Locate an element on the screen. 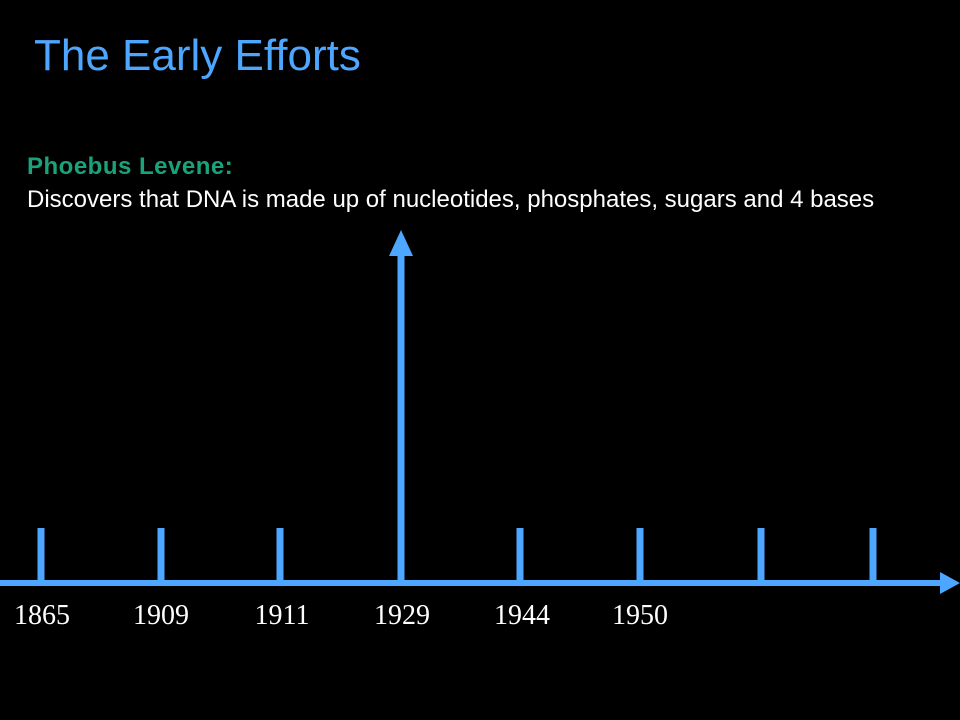  event-marker-arrow-icon is located at coordinates (401, 243).